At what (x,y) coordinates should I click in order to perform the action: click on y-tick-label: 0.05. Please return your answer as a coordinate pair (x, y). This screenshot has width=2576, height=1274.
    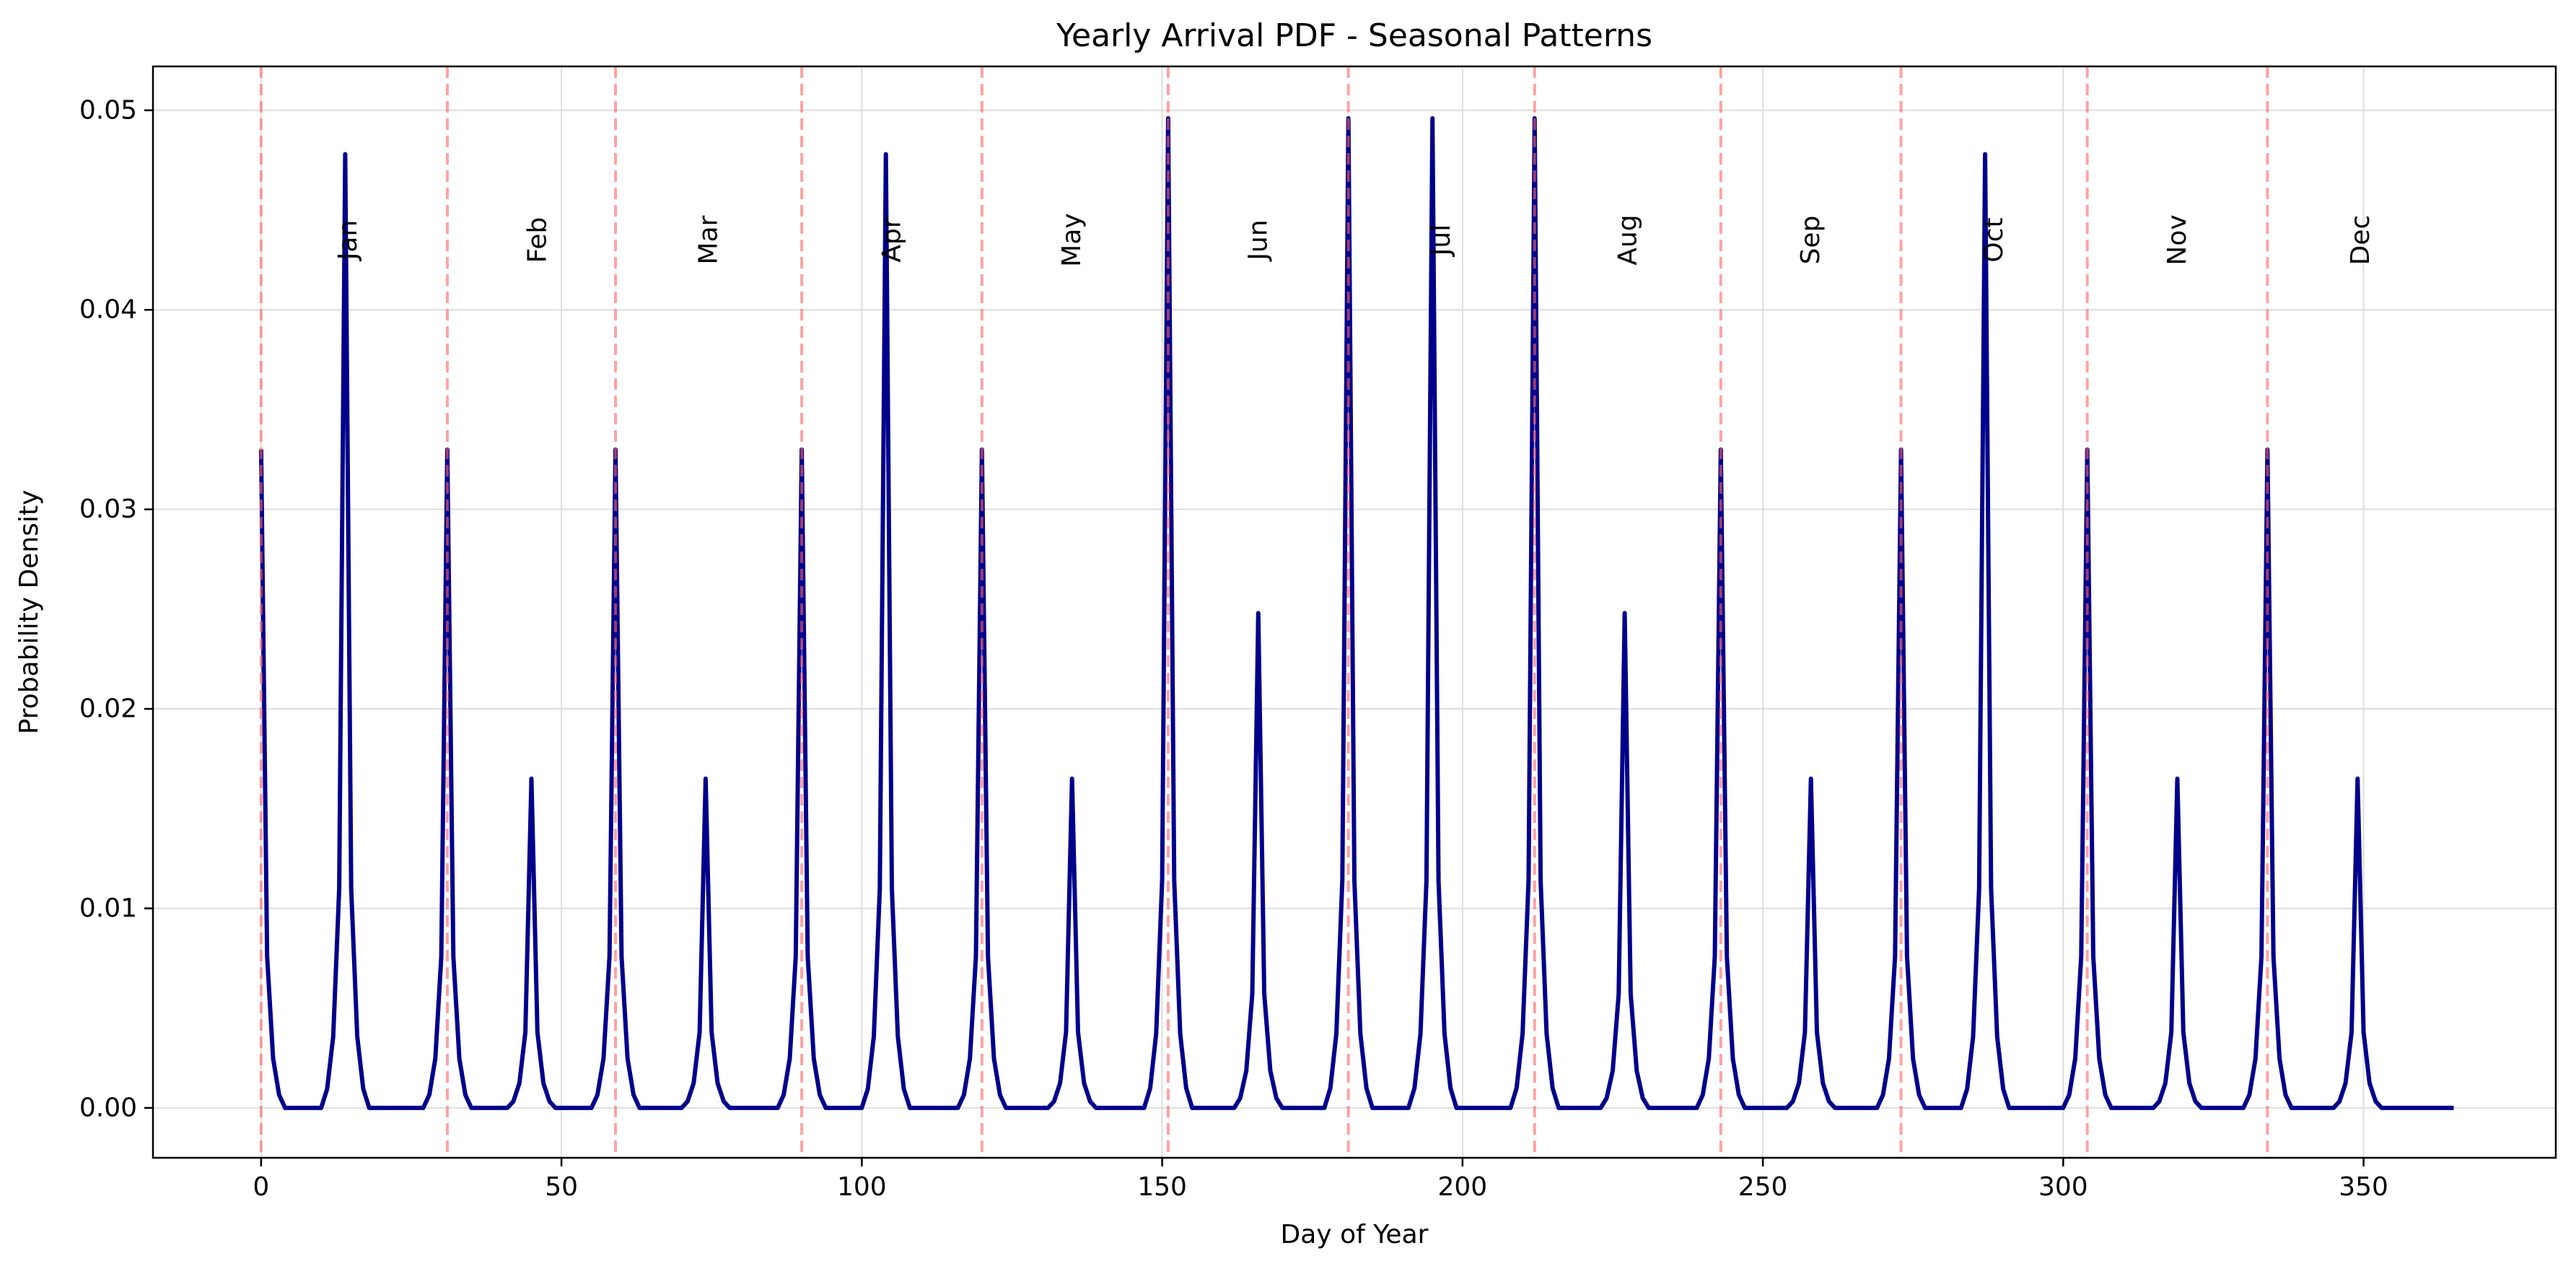
    Looking at the image, I should click on (108, 110).